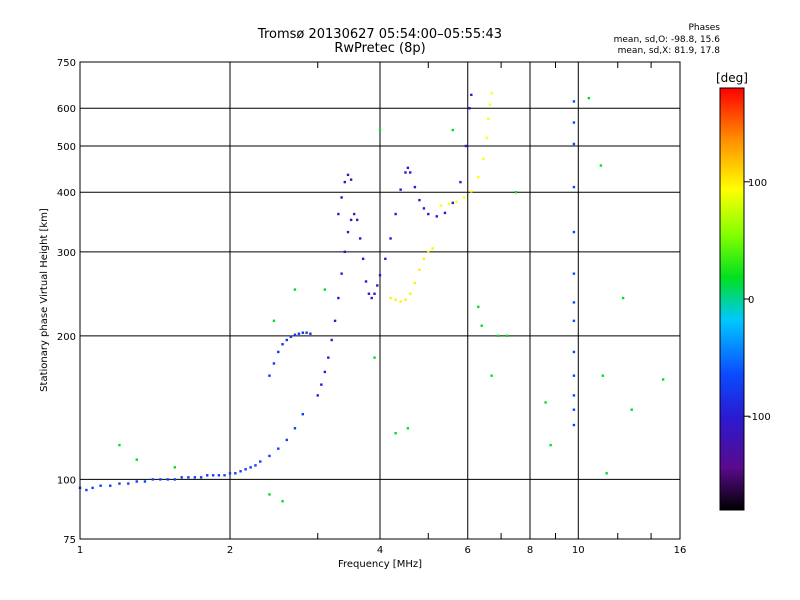 This screenshot has width=800, height=600. Describe the element at coordinates (668, 51) in the screenshot. I see `phase-stats-x: mean, sd,X: 81.9, 17.8` at that location.